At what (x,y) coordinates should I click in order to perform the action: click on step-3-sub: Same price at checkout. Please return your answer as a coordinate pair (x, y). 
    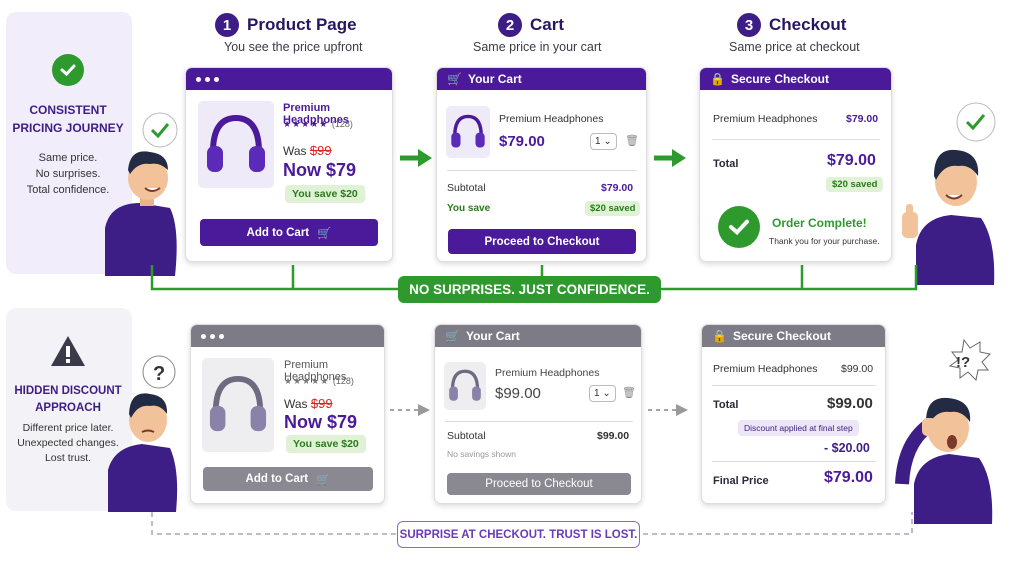
    Looking at the image, I should click on (794, 47).